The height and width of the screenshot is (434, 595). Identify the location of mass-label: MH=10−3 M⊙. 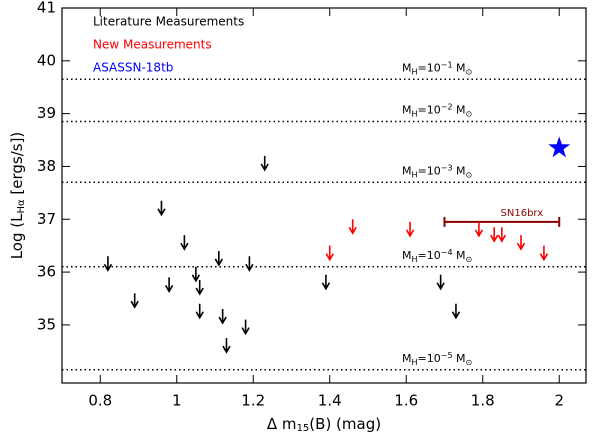
(437, 171).